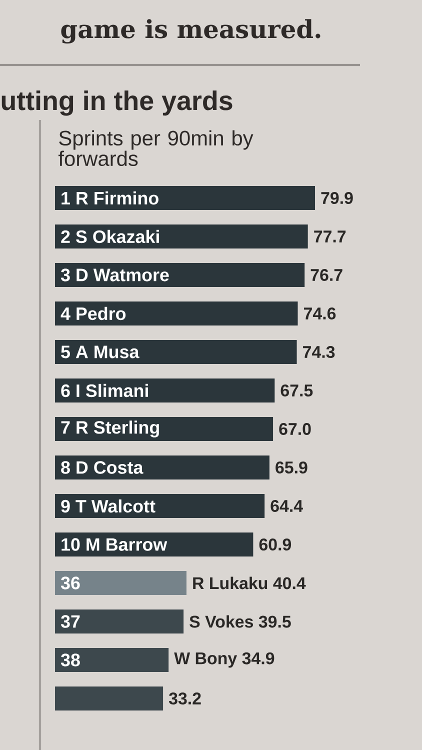 The height and width of the screenshot is (750, 422). I want to click on data-label: 67.5, so click(296, 390).